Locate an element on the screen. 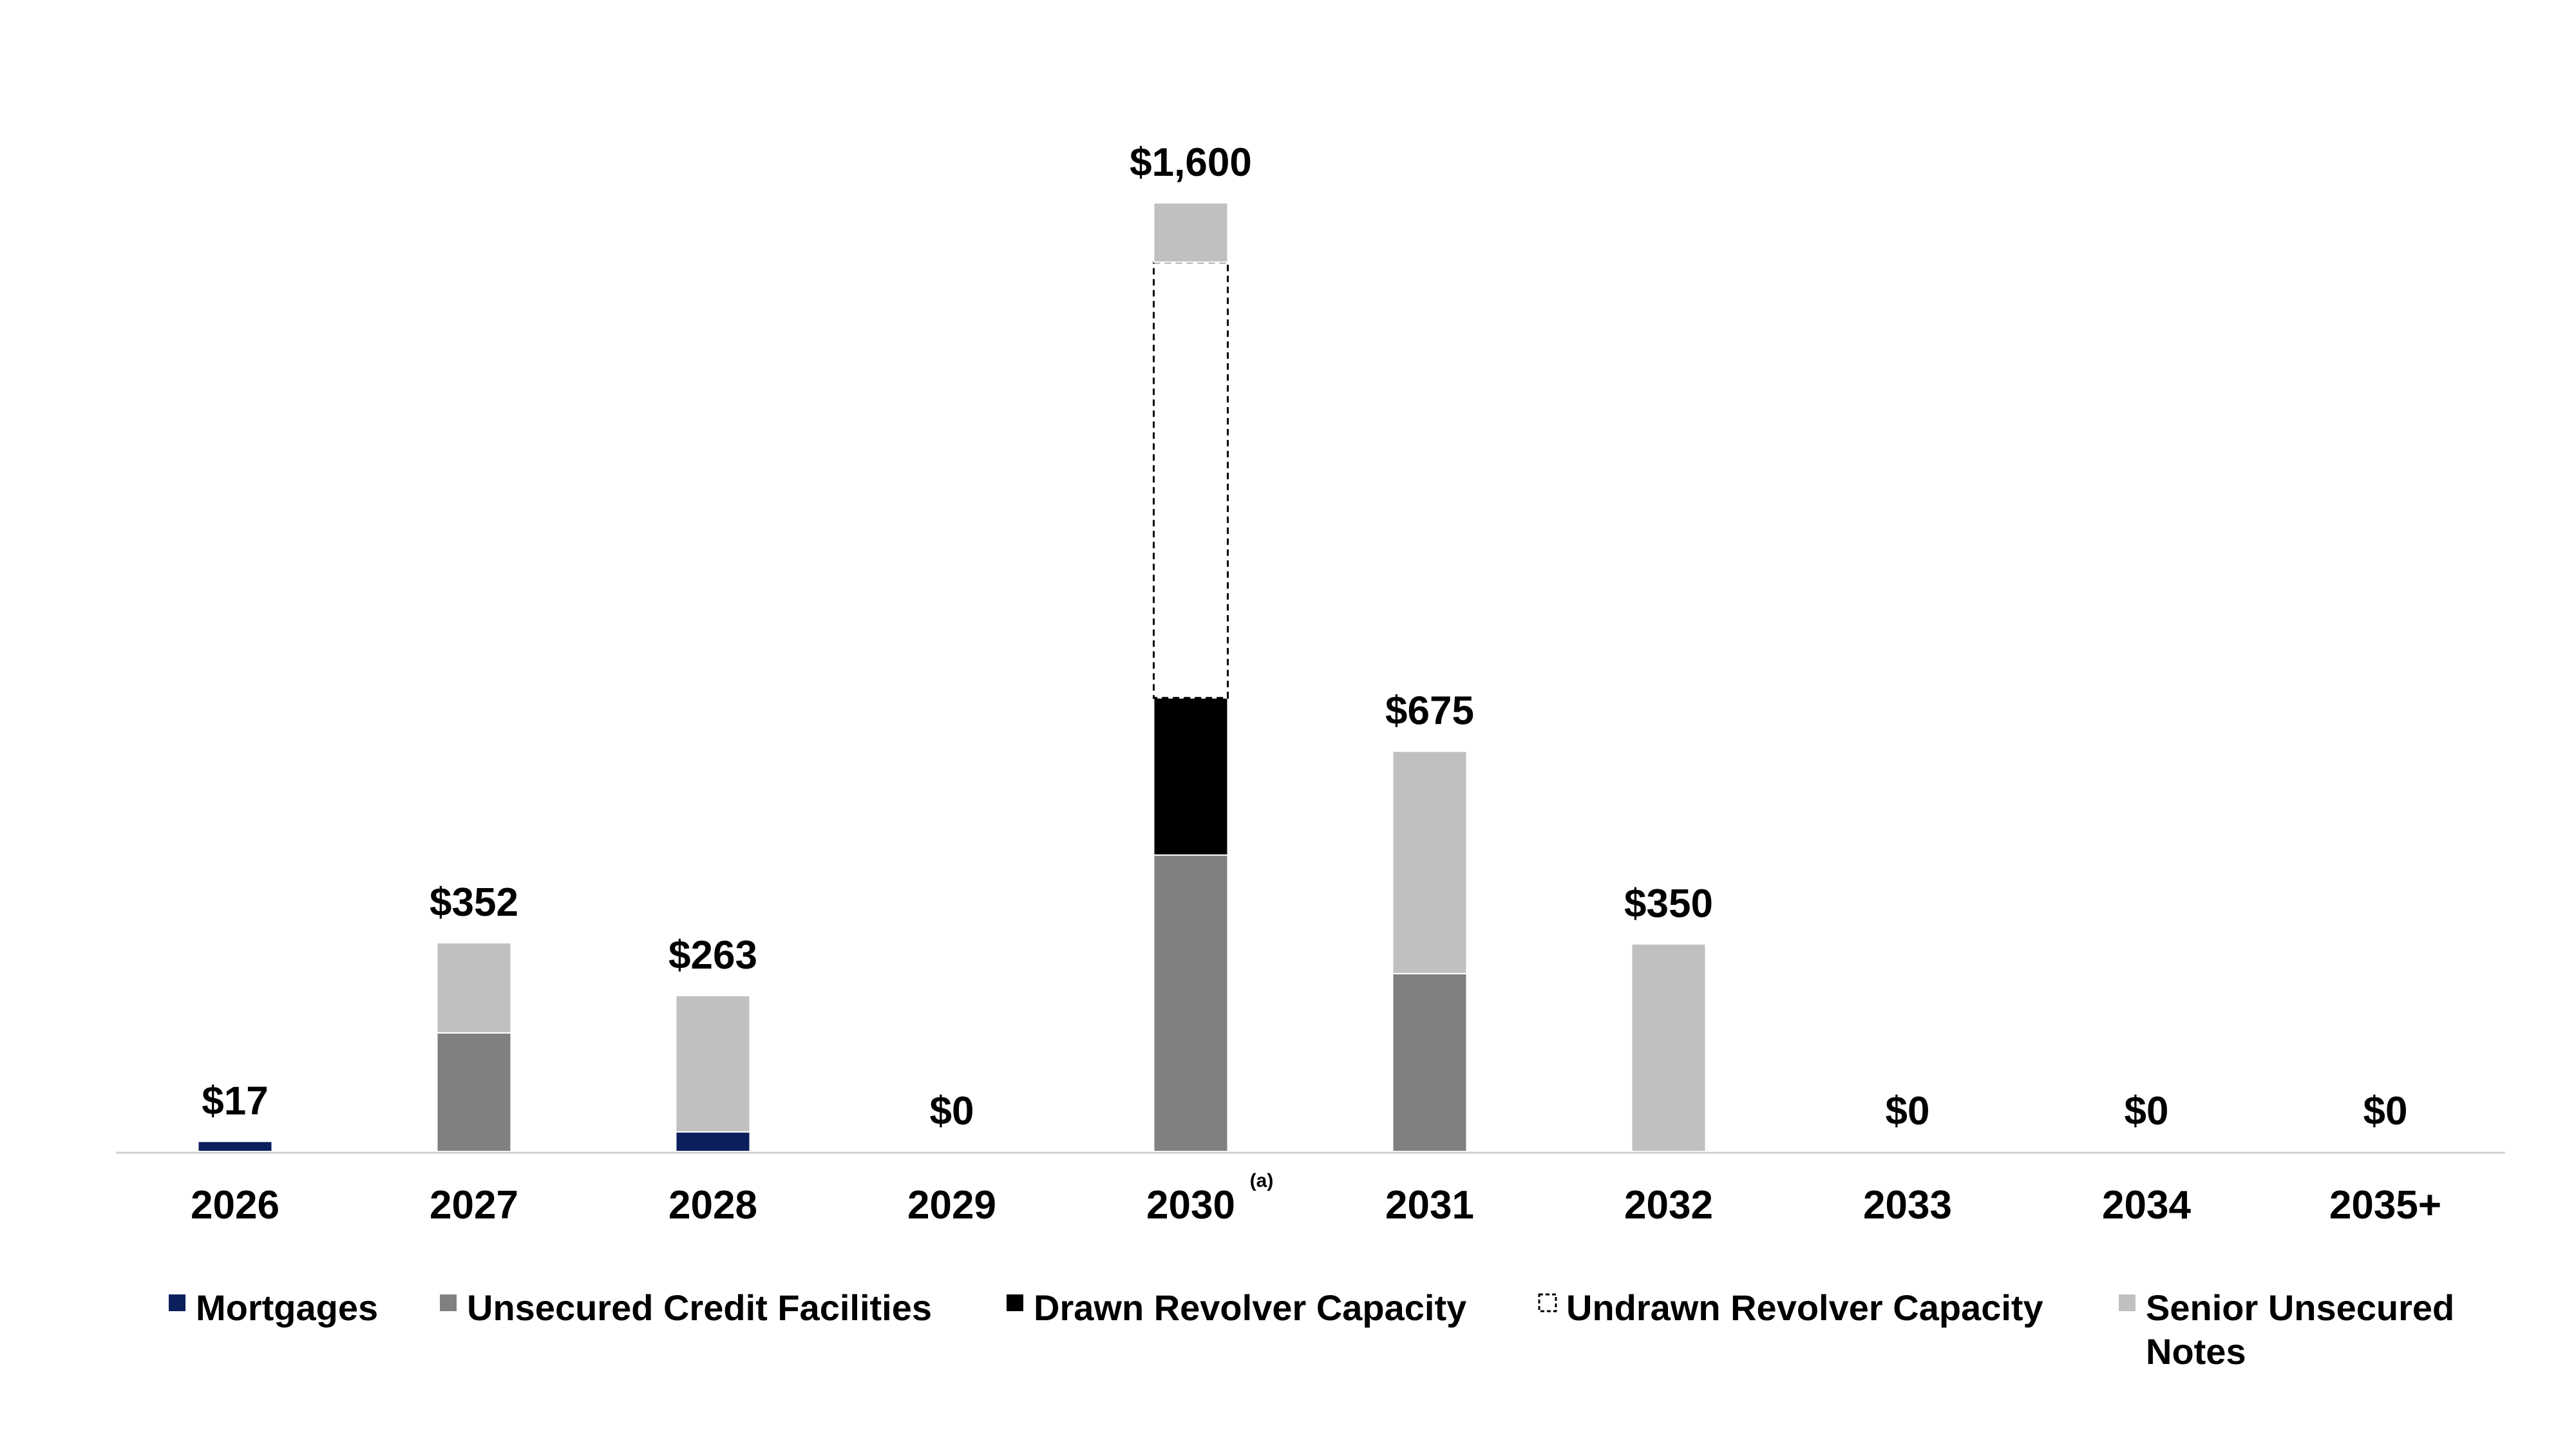 This screenshot has height=1449, width=2576. total-label-2033: $0 is located at coordinates (1908, 1111).